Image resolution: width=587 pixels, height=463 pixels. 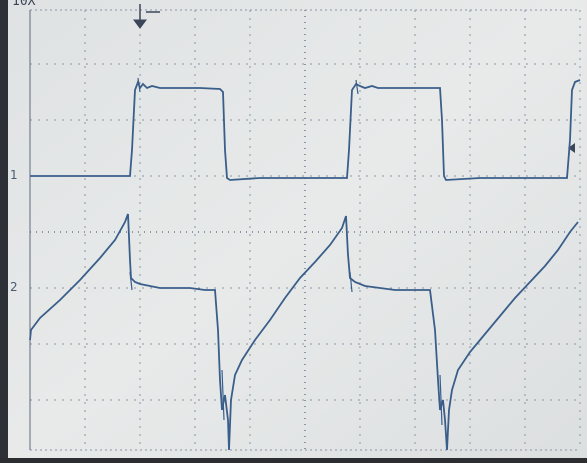 I want to click on trigger-position-marker, so click(x=146, y=16).